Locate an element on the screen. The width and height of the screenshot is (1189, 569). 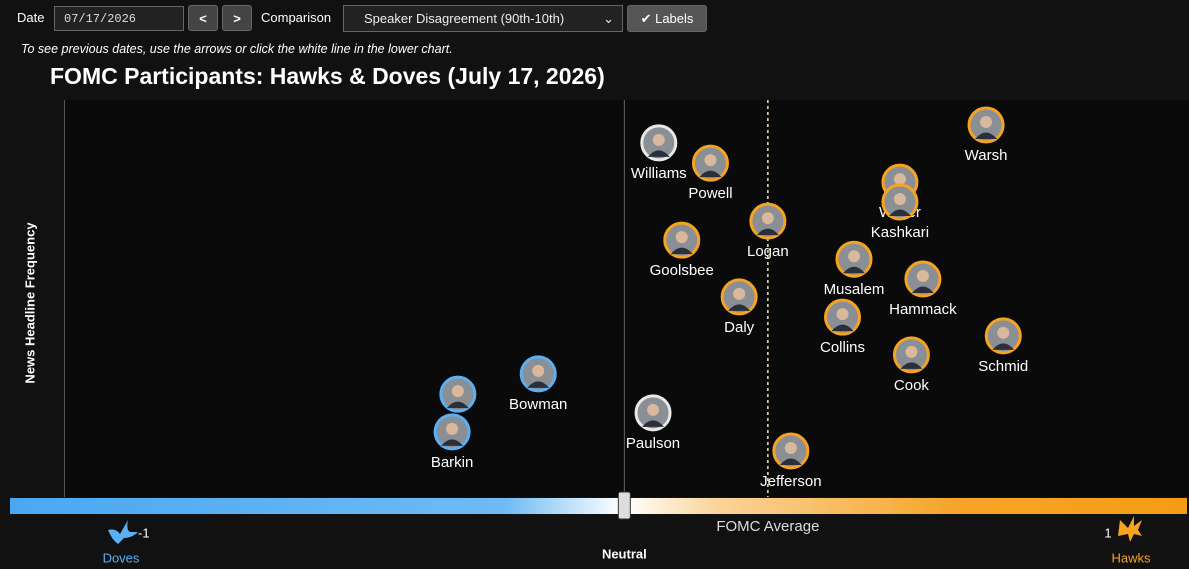
next-button: > is located at coordinates (237, 18).